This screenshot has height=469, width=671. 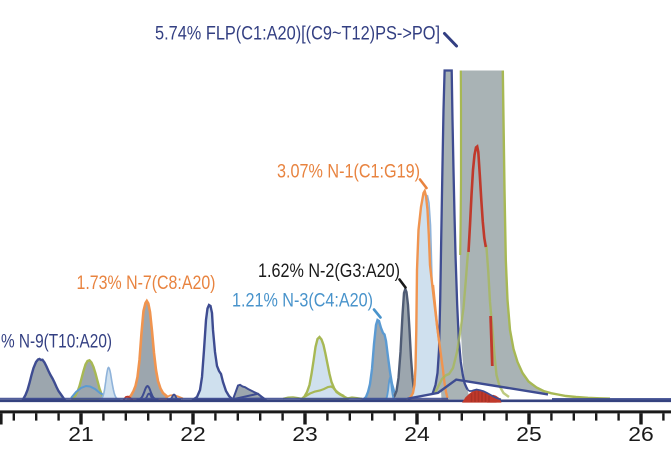 What do you see at coordinates (193, 434) in the screenshot?
I see `svg-text: 22` at bounding box center [193, 434].